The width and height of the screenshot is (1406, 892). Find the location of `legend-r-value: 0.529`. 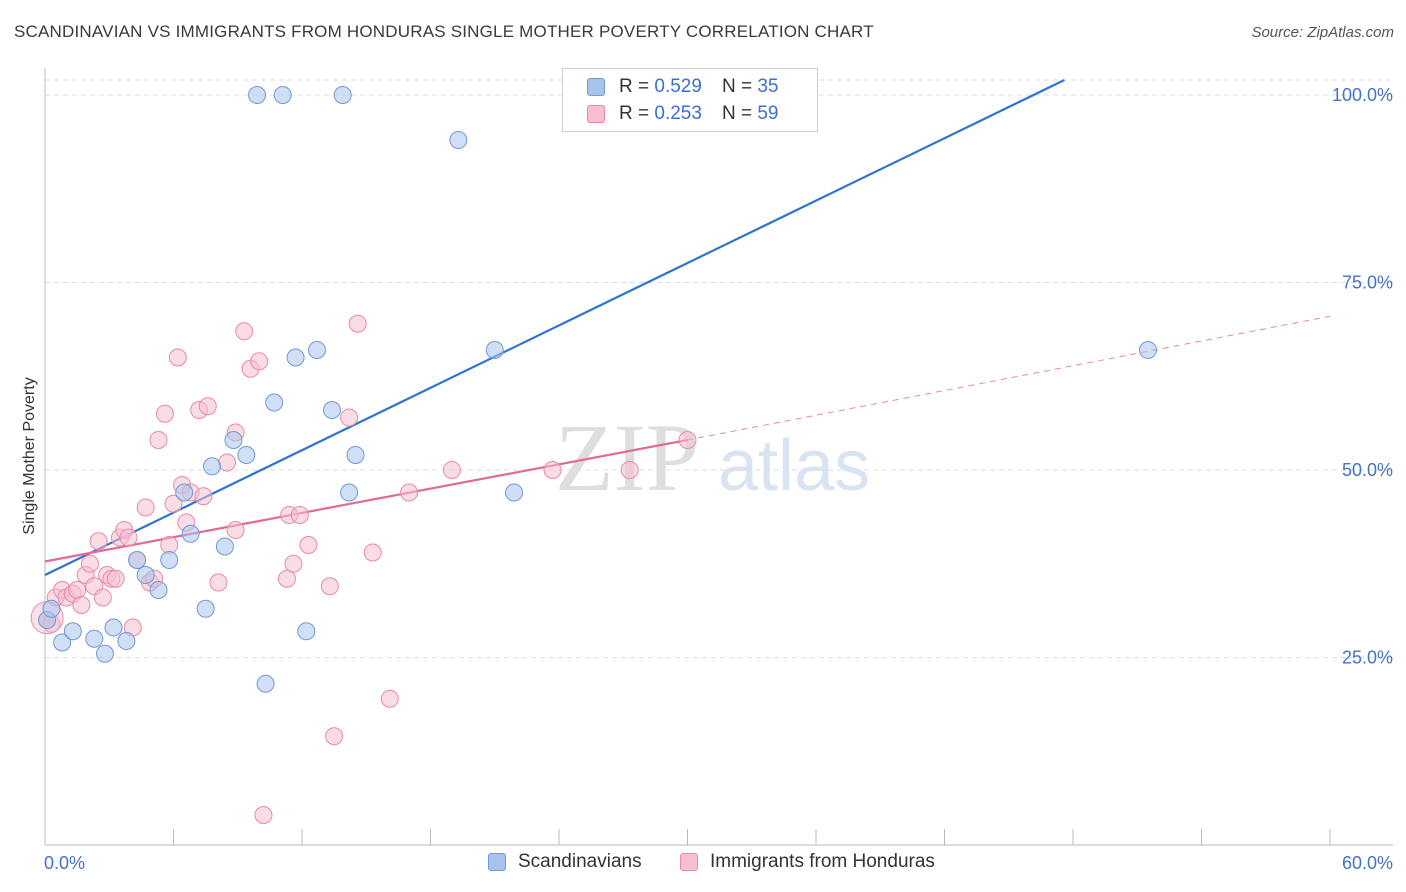

legend-r-value: 0.529 is located at coordinates (678, 86).